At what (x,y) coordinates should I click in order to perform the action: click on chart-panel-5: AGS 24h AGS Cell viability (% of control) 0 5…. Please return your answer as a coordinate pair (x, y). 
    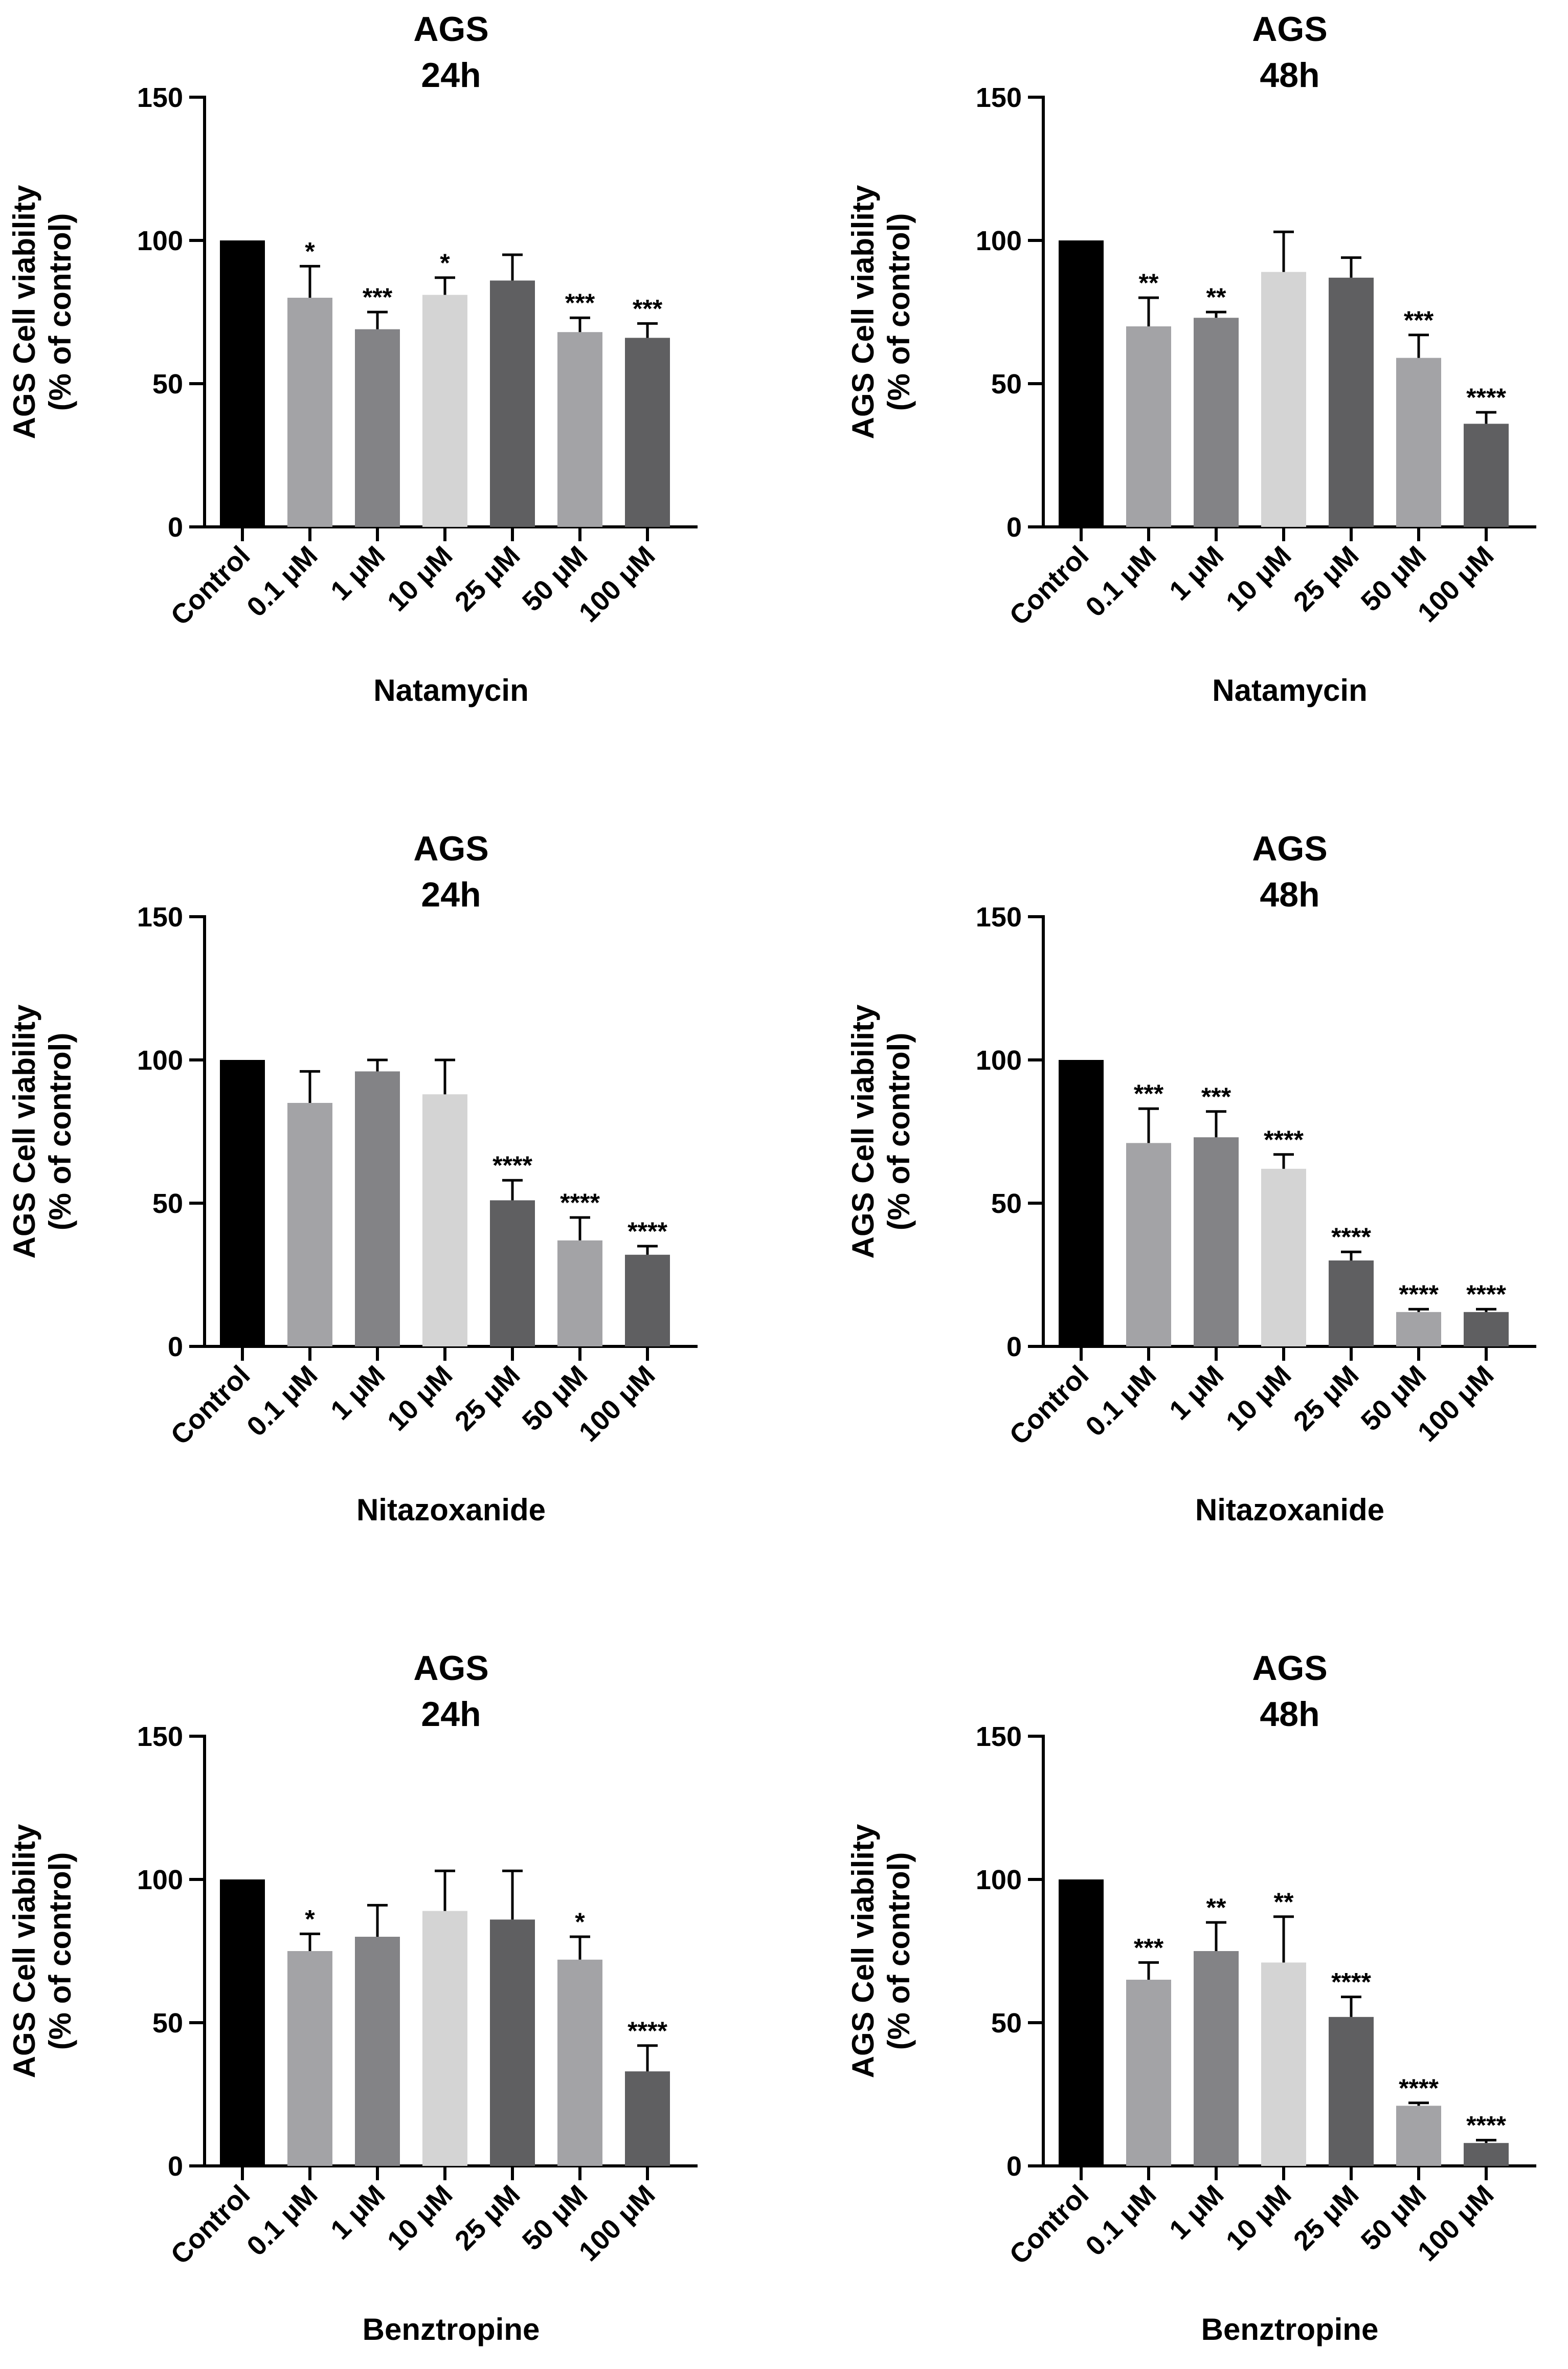
    Looking at the image, I should click on (352, 1997).